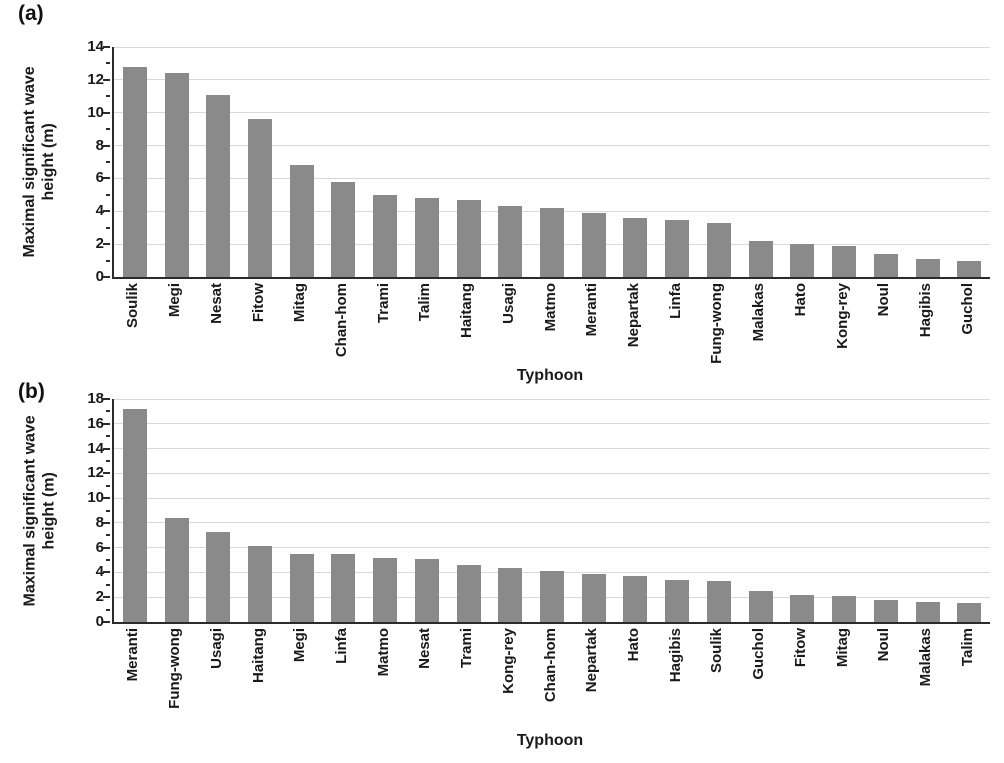  I want to click on x-label-soulik: Soulik, so click(133, 306).